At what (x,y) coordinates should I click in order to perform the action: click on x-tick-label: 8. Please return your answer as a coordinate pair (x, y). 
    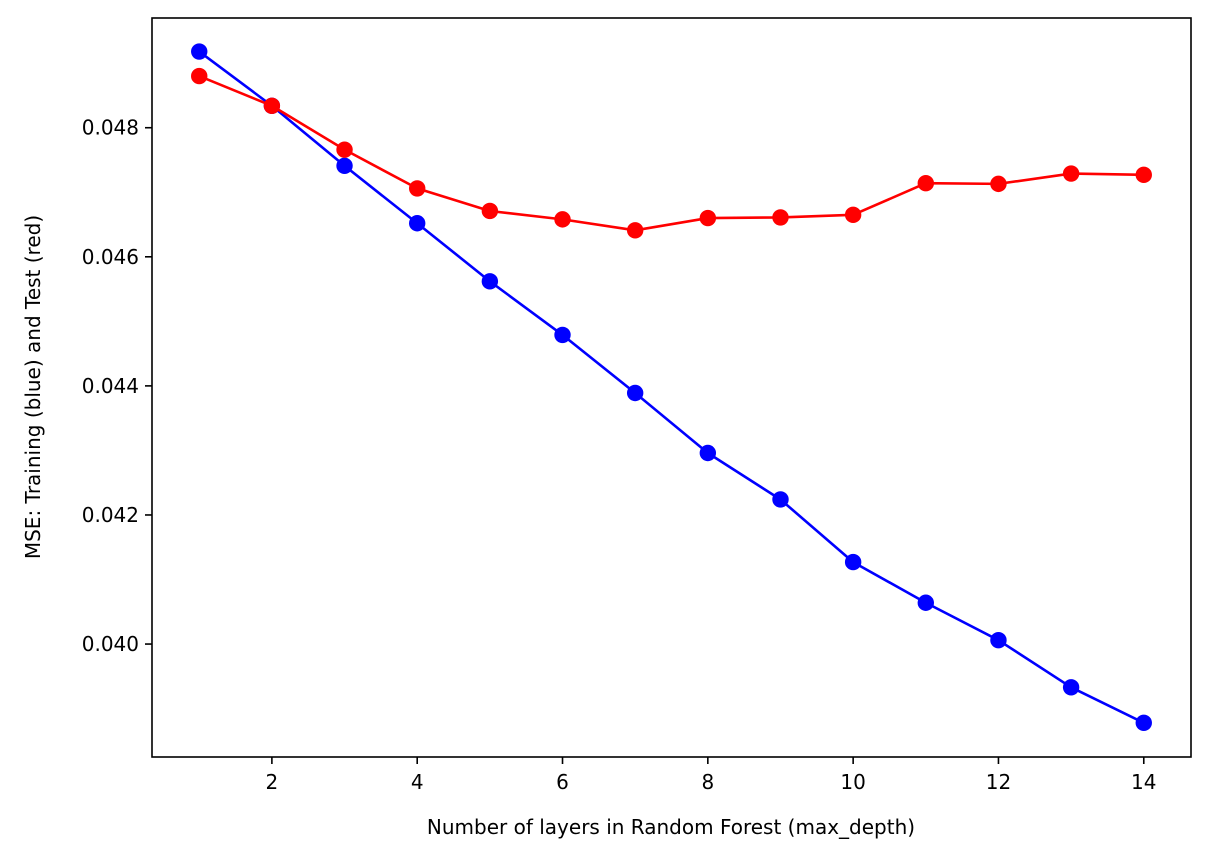
    Looking at the image, I should click on (707, 782).